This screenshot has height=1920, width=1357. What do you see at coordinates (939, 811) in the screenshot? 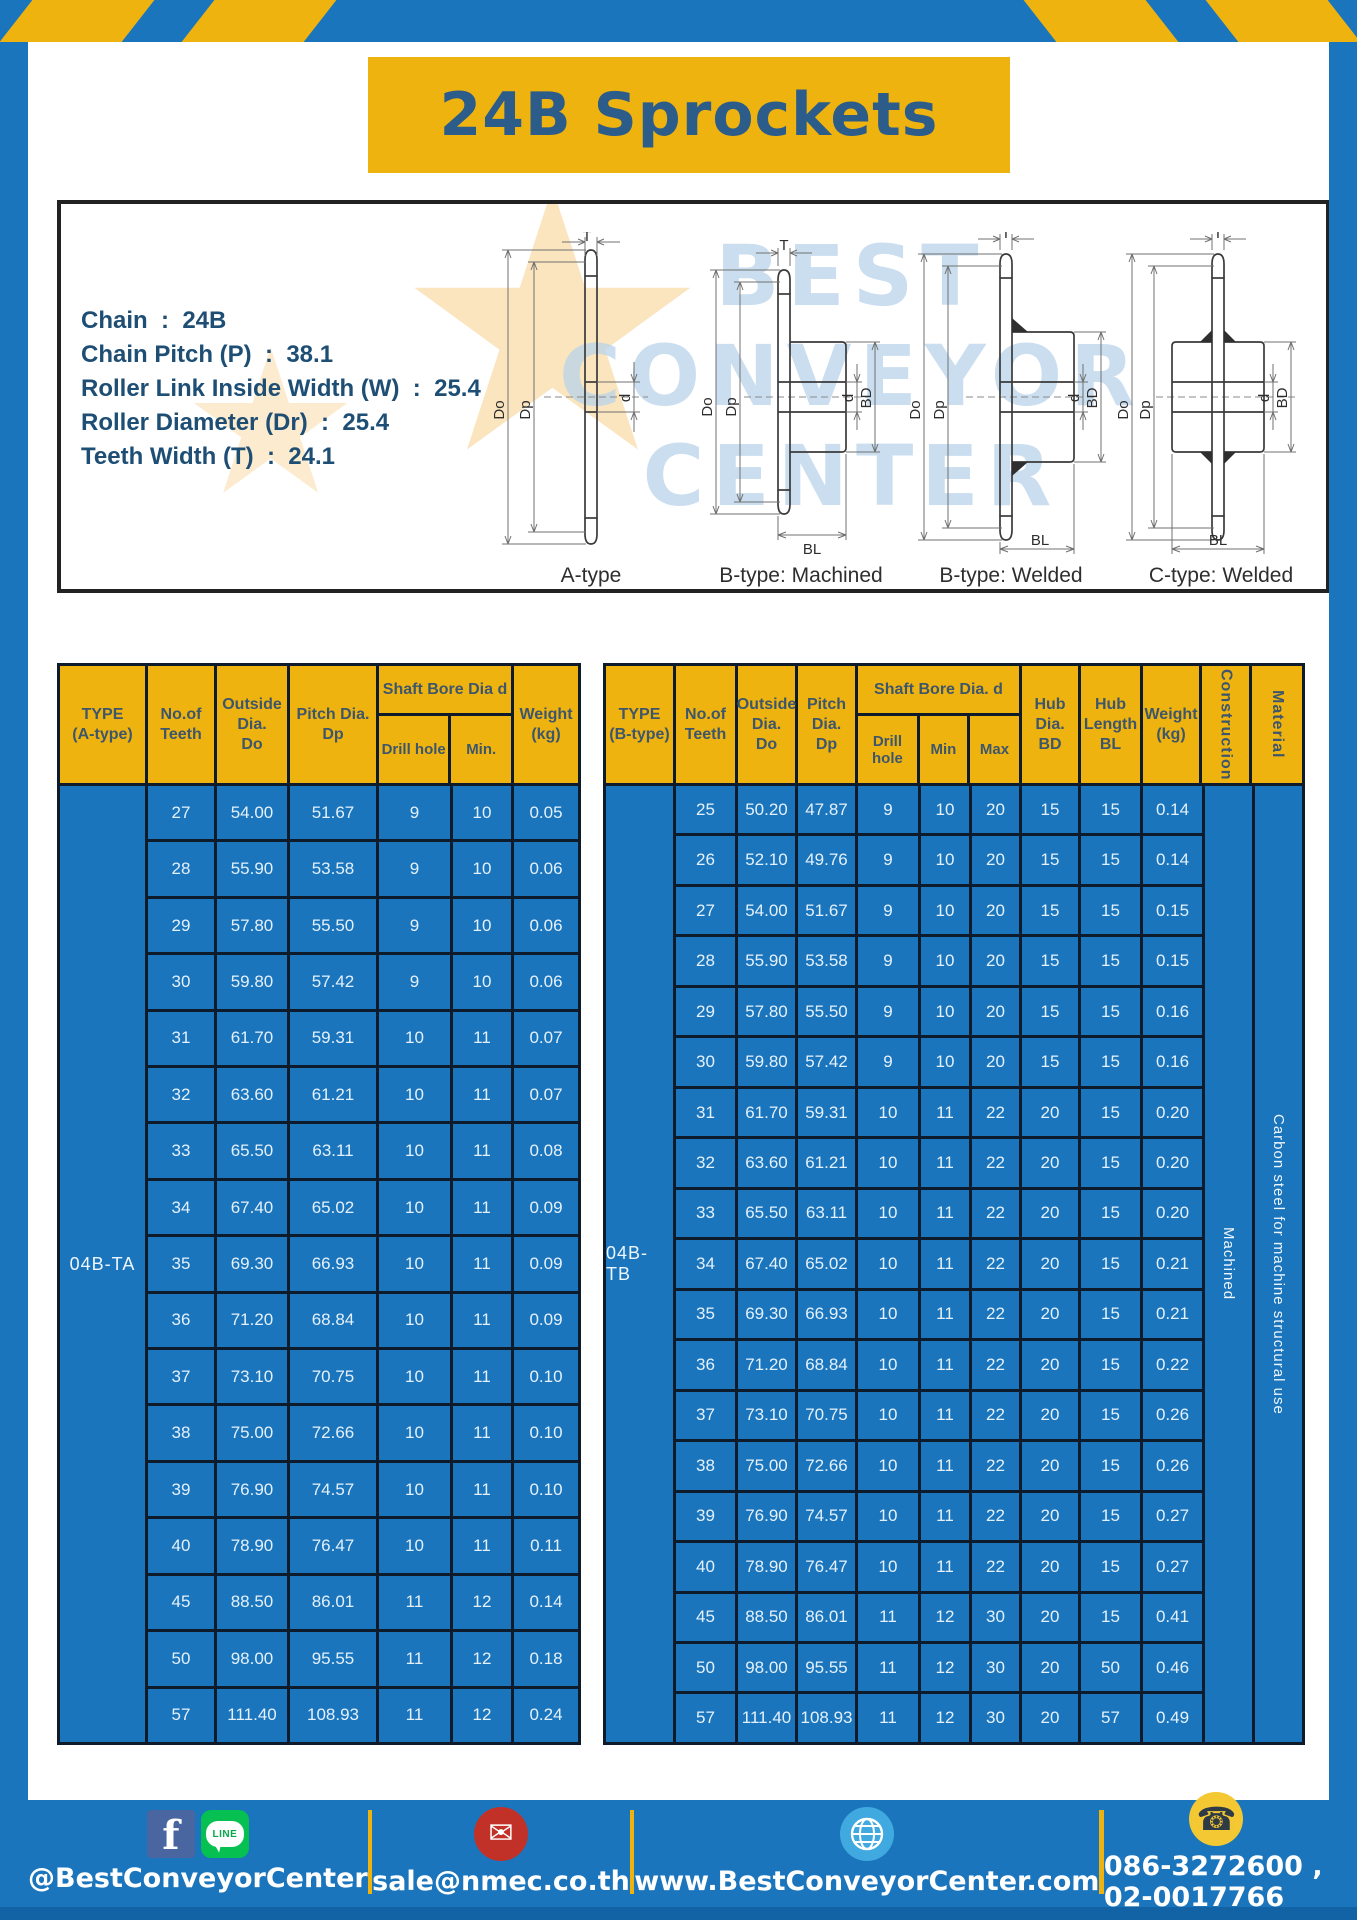
I see `table-row: 25 50.20 47.87 9 10 20 15 15 0.14` at bounding box center [939, 811].